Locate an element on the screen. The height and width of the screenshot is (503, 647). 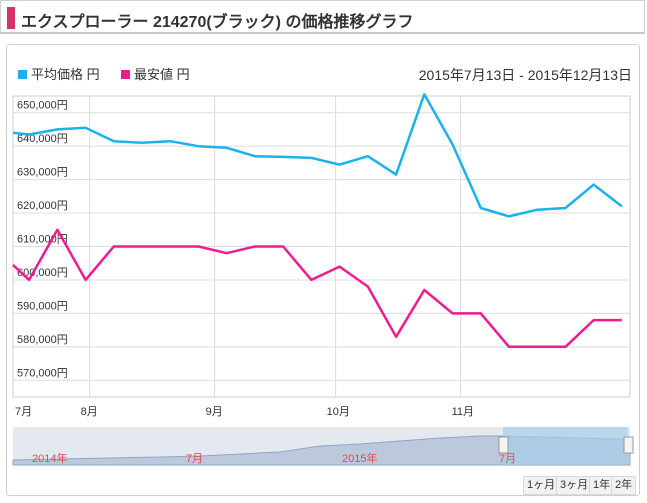
x-tick-label: 8月 is located at coordinates (89, 412).